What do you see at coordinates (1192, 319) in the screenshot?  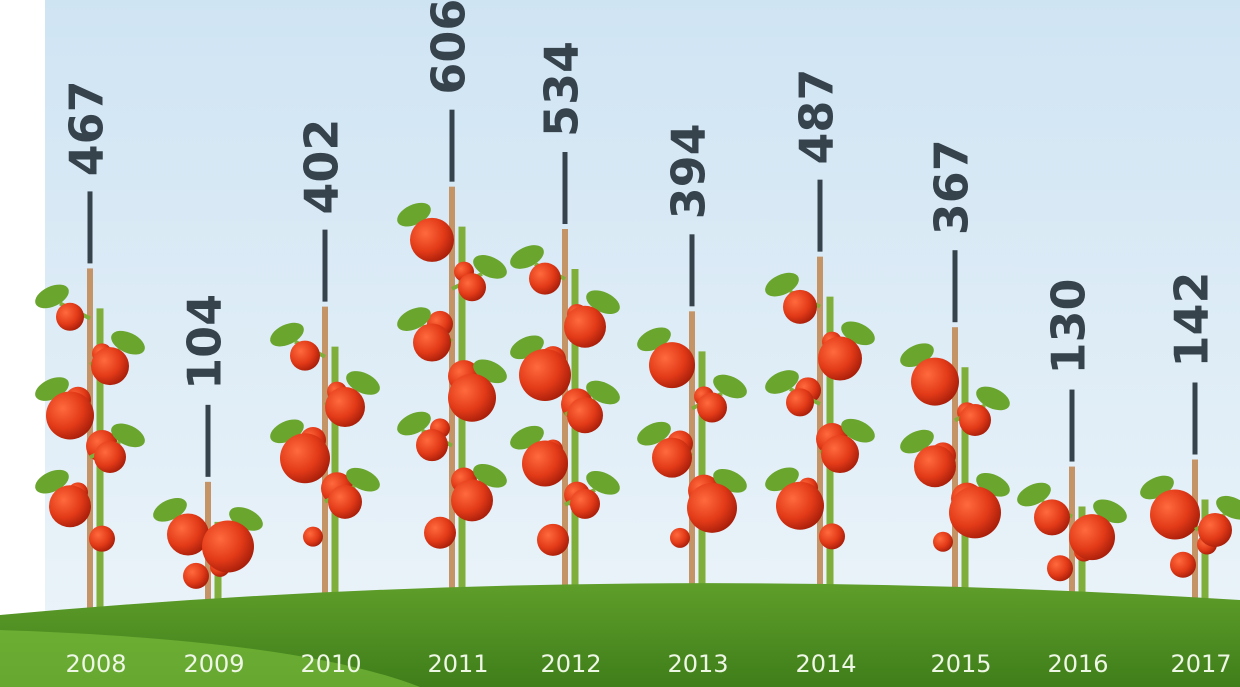 I see `value-label: 142` at bounding box center [1192, 319].